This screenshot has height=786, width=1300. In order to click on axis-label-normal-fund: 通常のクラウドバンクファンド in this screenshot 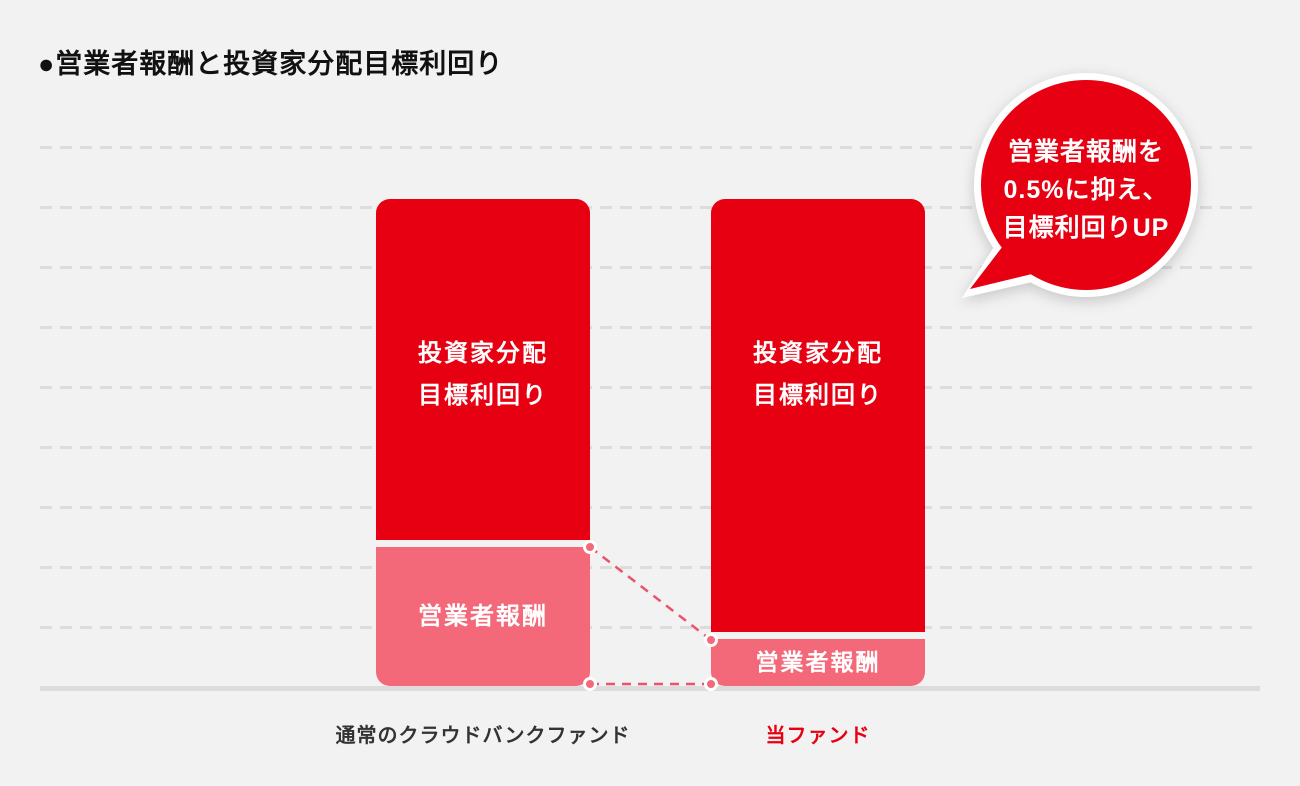, I will do `click(483, 736)`.